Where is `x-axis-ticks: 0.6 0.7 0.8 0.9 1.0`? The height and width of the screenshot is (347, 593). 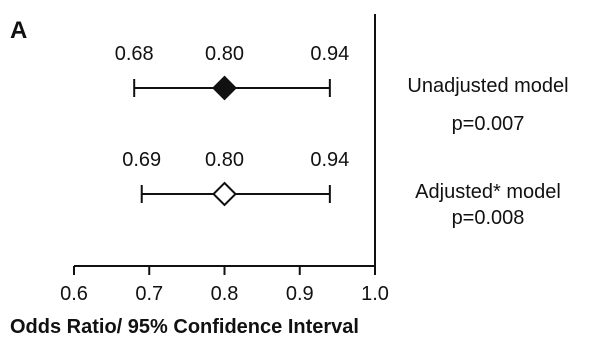 x-axis-ticks: 0.6 0.7 0.8 0.9 1.0 is located at coordinates (224, 285).